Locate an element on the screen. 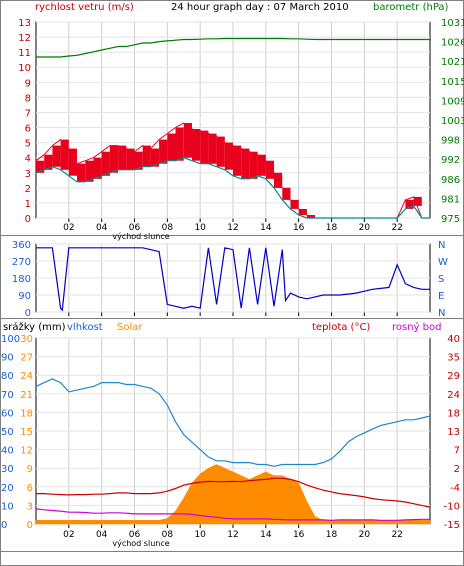  rain-ytick-label: 27 is located at coordinates (26, 358).